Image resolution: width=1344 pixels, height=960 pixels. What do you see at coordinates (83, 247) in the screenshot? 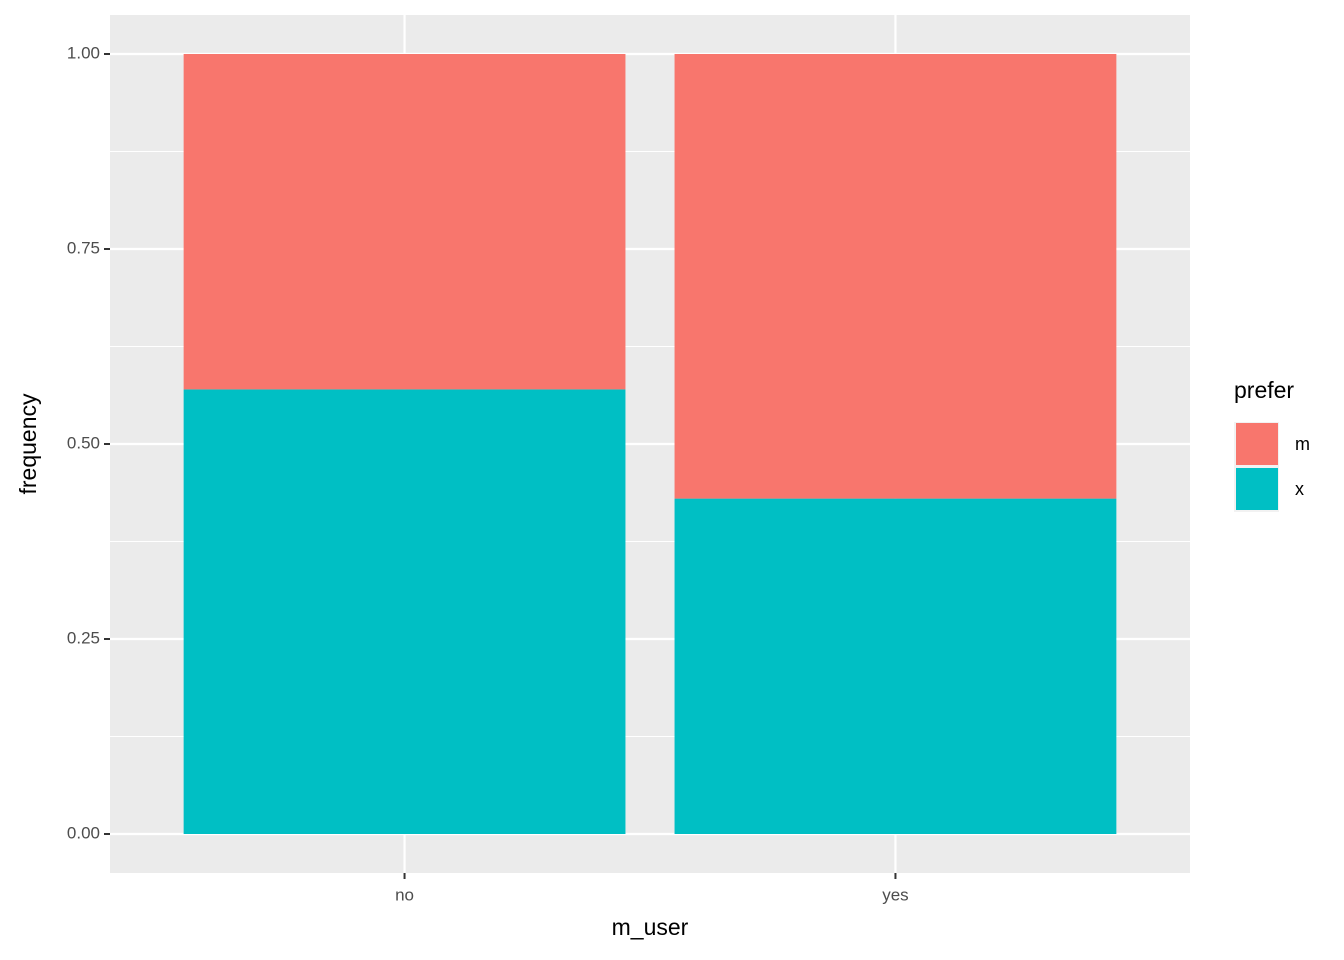
I see `y-tick-label: 0.75` at bounding box center [83, 247].